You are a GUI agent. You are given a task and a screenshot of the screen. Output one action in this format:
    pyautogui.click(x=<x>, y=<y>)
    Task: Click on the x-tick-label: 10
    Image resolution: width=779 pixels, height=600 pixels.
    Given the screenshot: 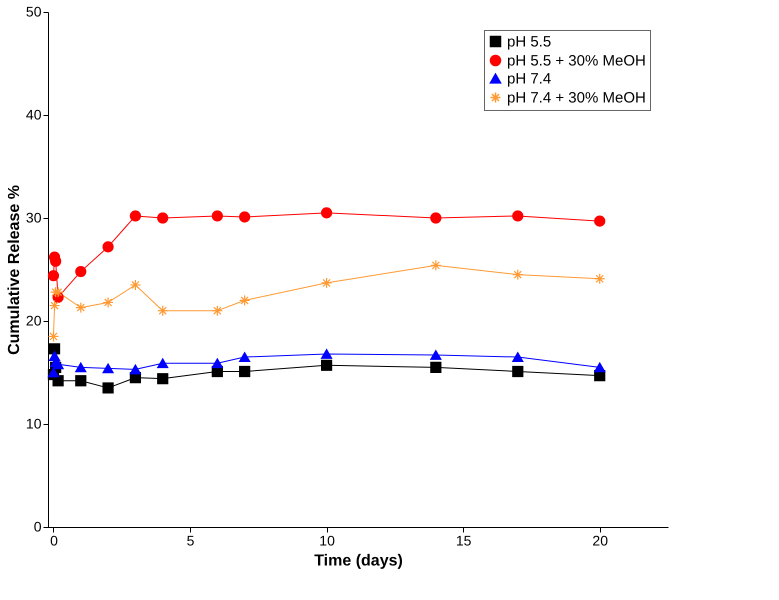 What is the action you would take?
    pyautogui.click(x=327, y=540)
    